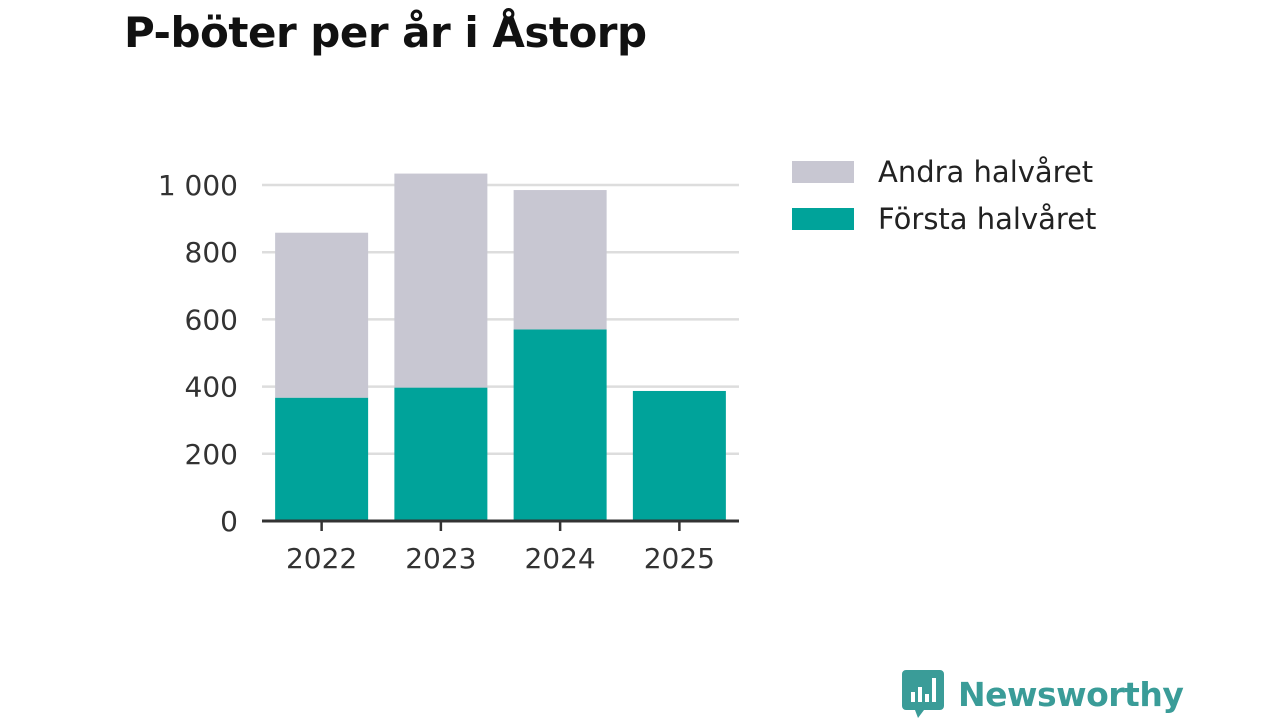 The height and width of the screenshot is (720, 1280). What do you see at coordinates (987, 218) in the screenshot?
I see `legend-label-first-half: Första halvåret` at bounding box center [987, 218].